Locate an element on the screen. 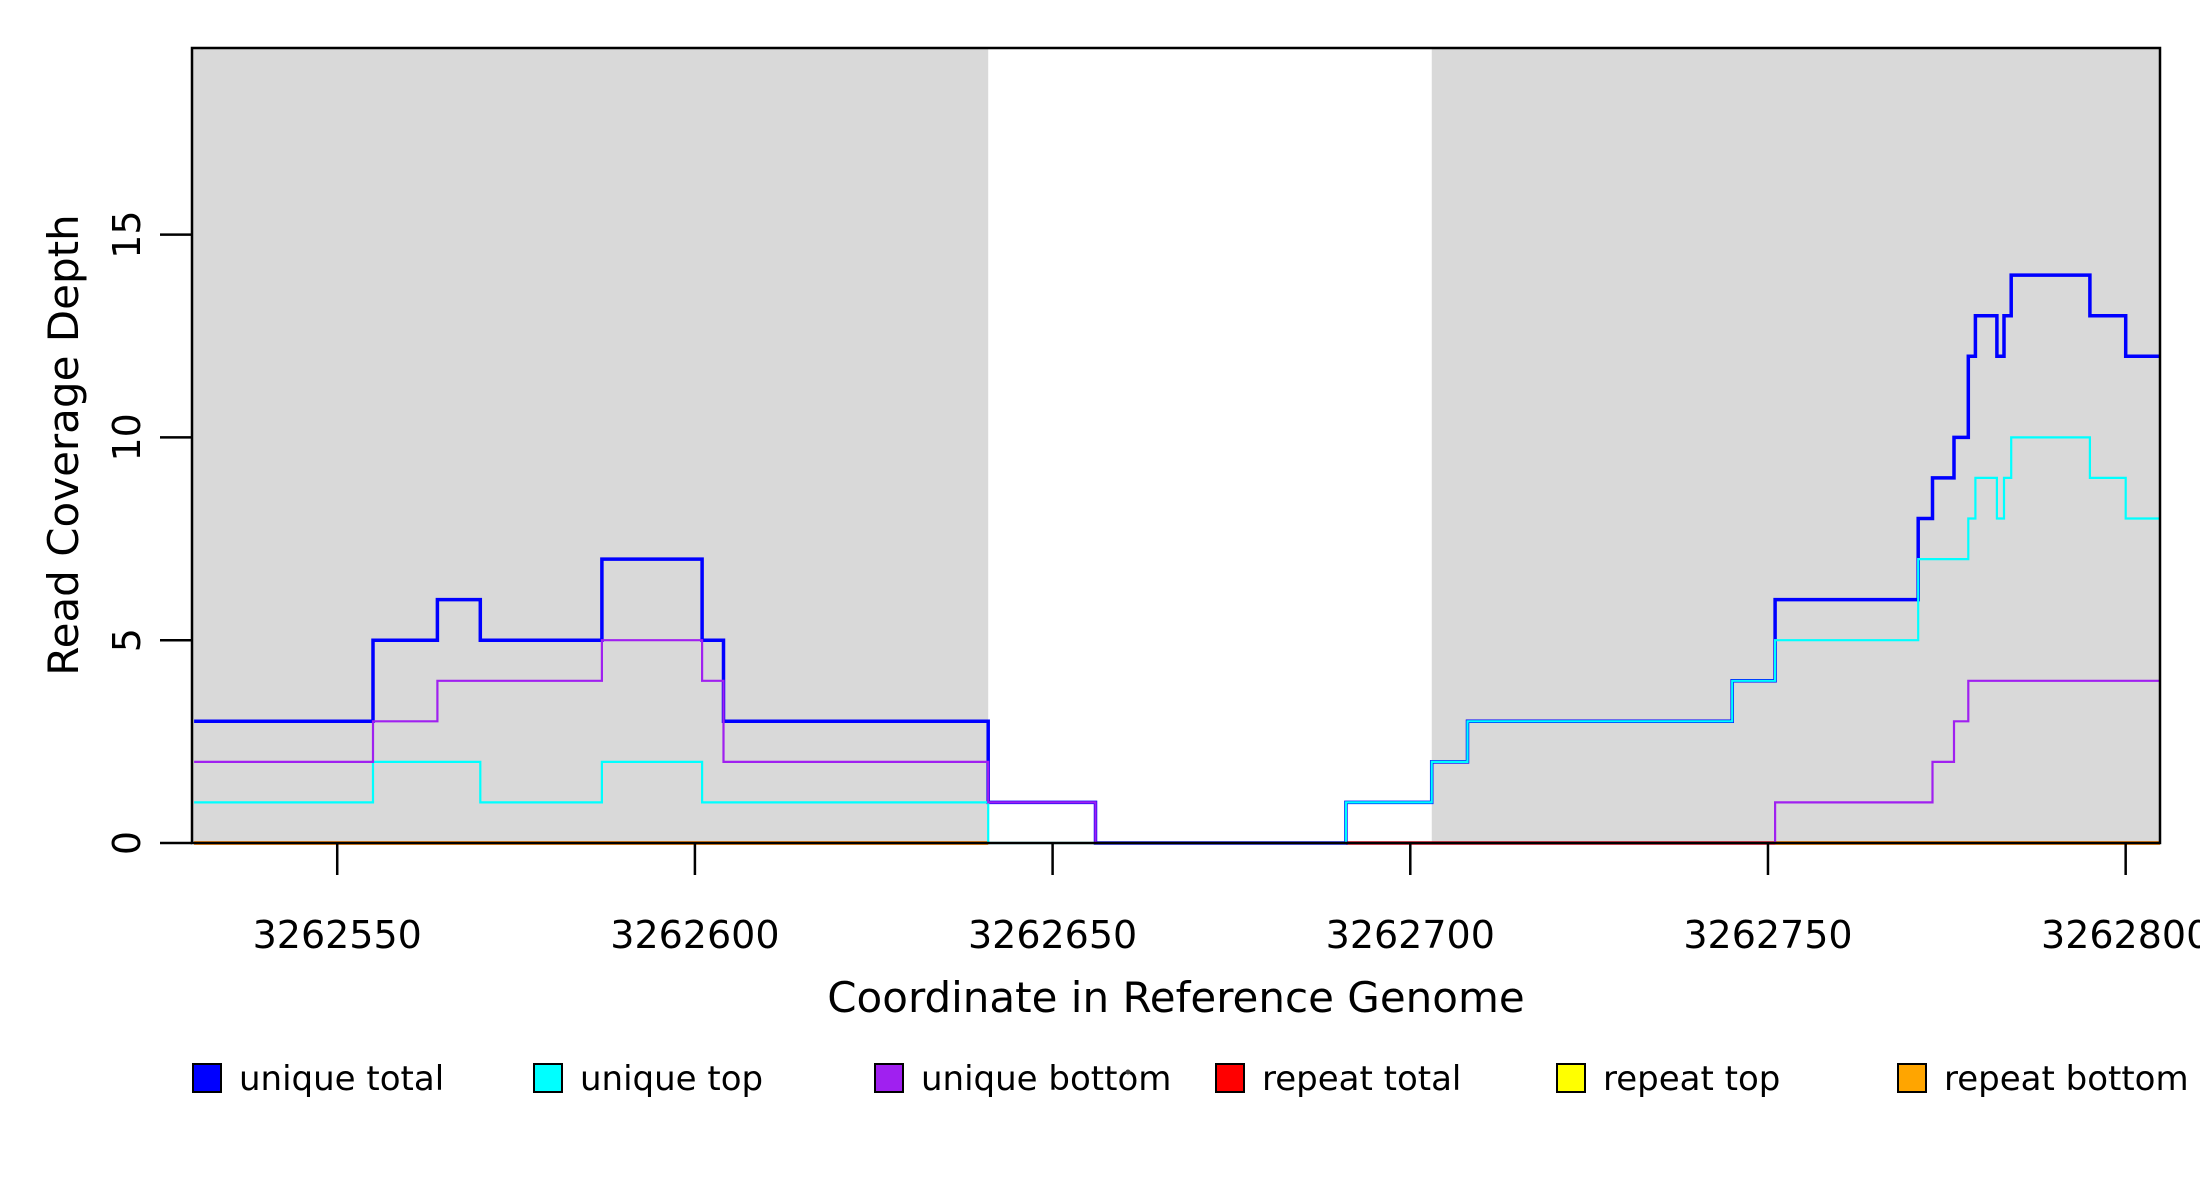 The width and height of the screenshot is (2200, 1200). x-tick-label: 3262600 is located at coordinates (694, 935).